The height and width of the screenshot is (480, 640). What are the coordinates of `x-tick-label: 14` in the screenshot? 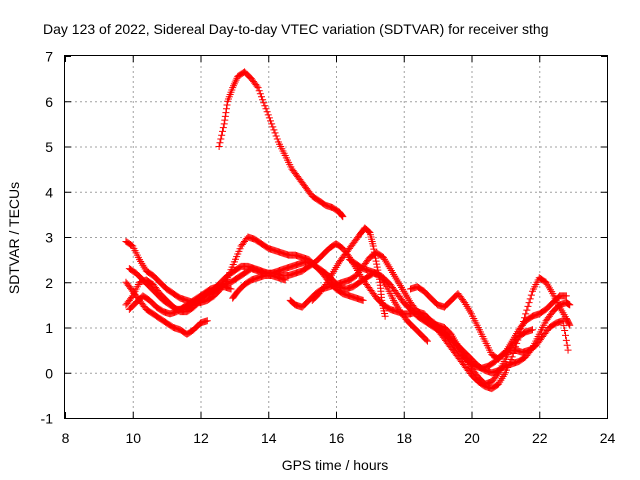 It's located at (269, 438).